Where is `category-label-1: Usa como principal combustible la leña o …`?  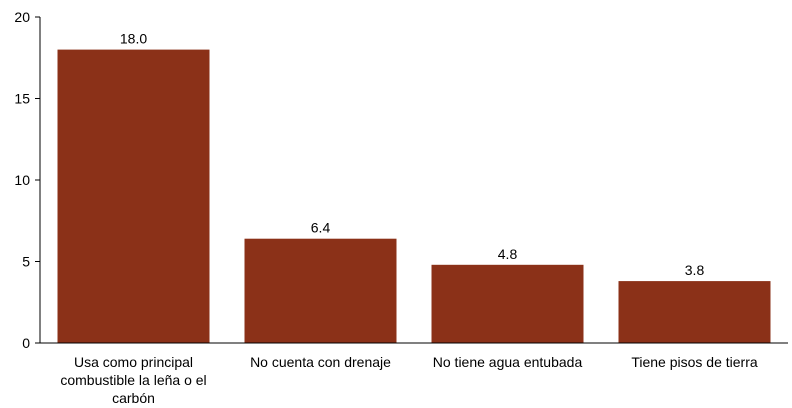 category-label-1: Usa como principal combustible la leña o … is located at coordinates (133, 380).